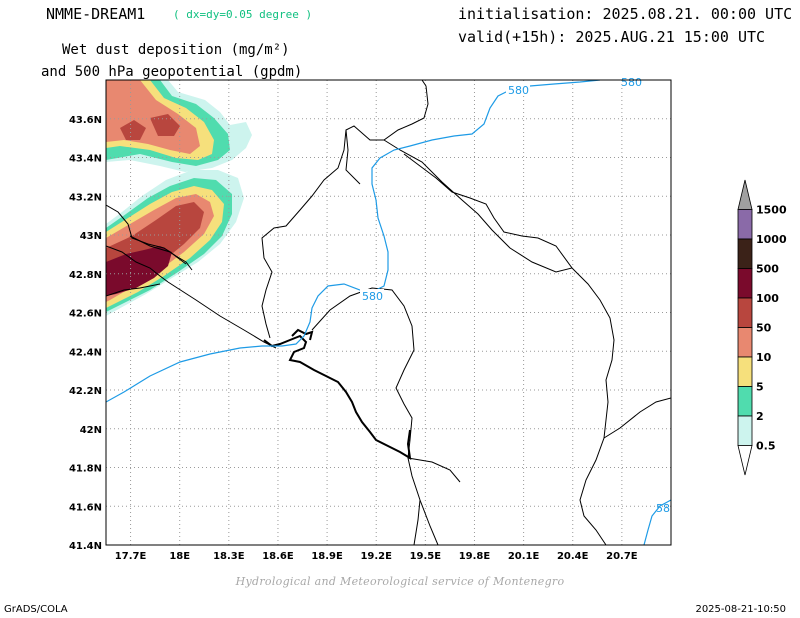  What do you see at coordinates (524, 556) in the screenshot?
I see `x-tick-label: 20.1E` at bounding box center [524, 556].